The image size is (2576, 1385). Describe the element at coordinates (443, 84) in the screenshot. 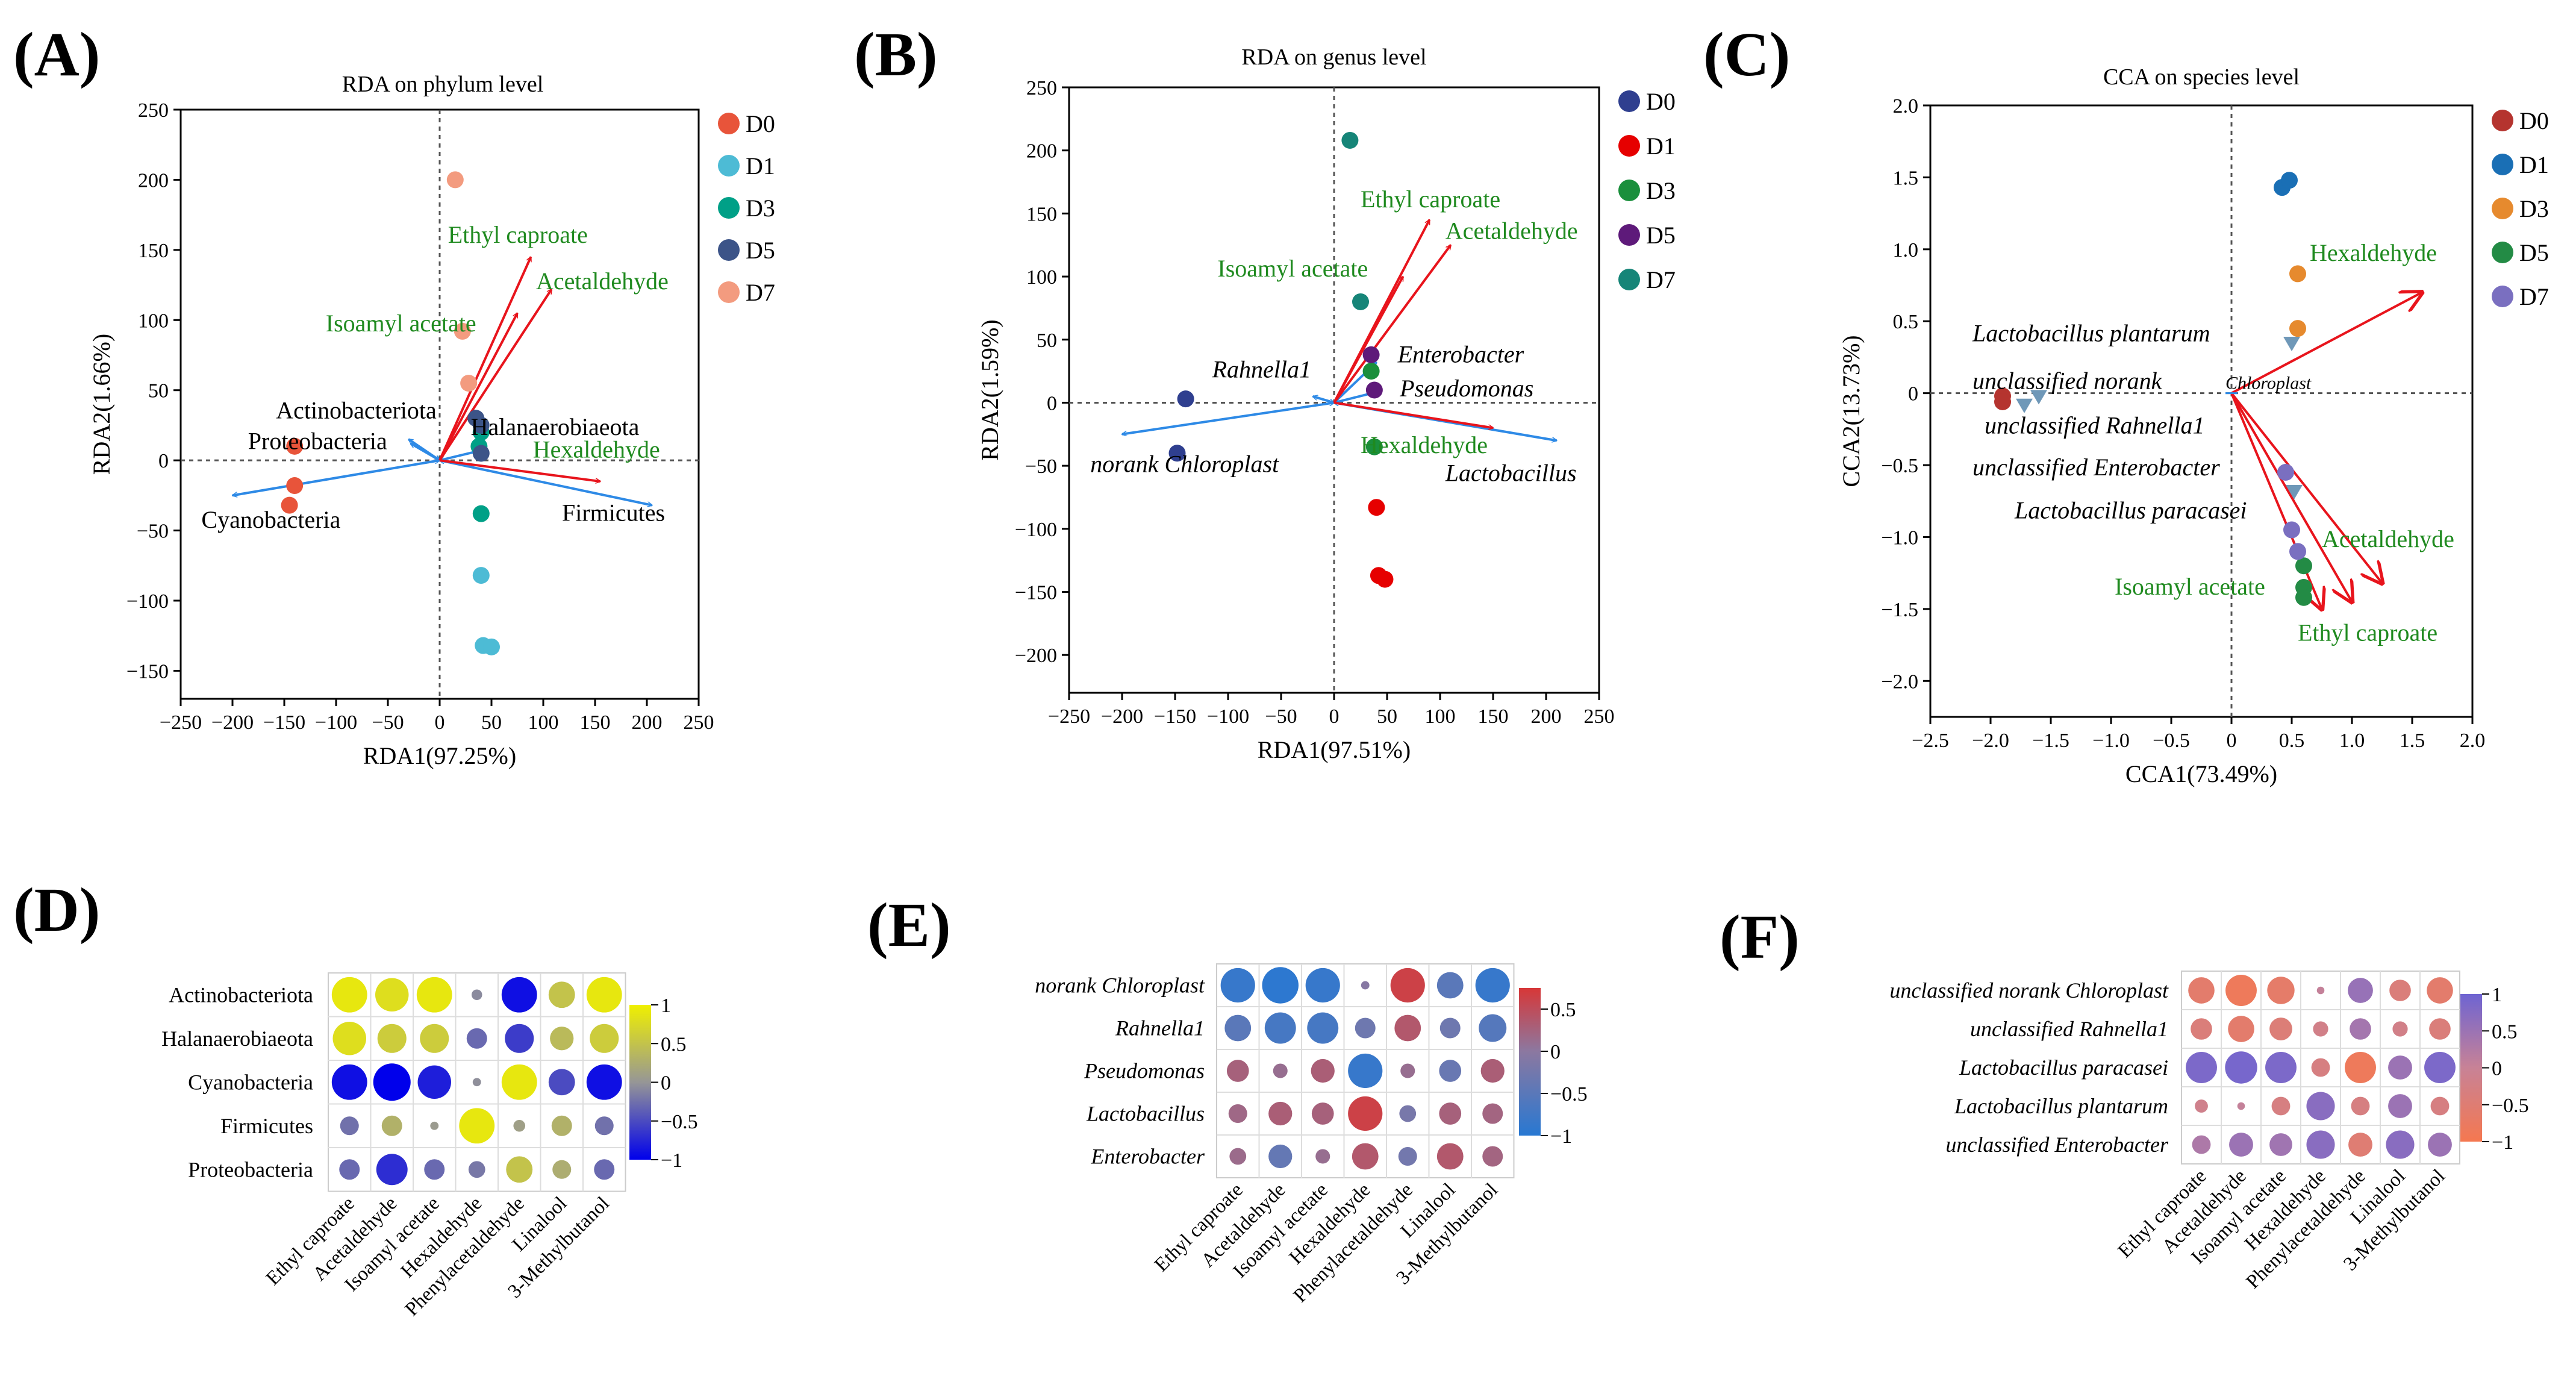

I see `chart-title: RDA on phylum level` at that location.